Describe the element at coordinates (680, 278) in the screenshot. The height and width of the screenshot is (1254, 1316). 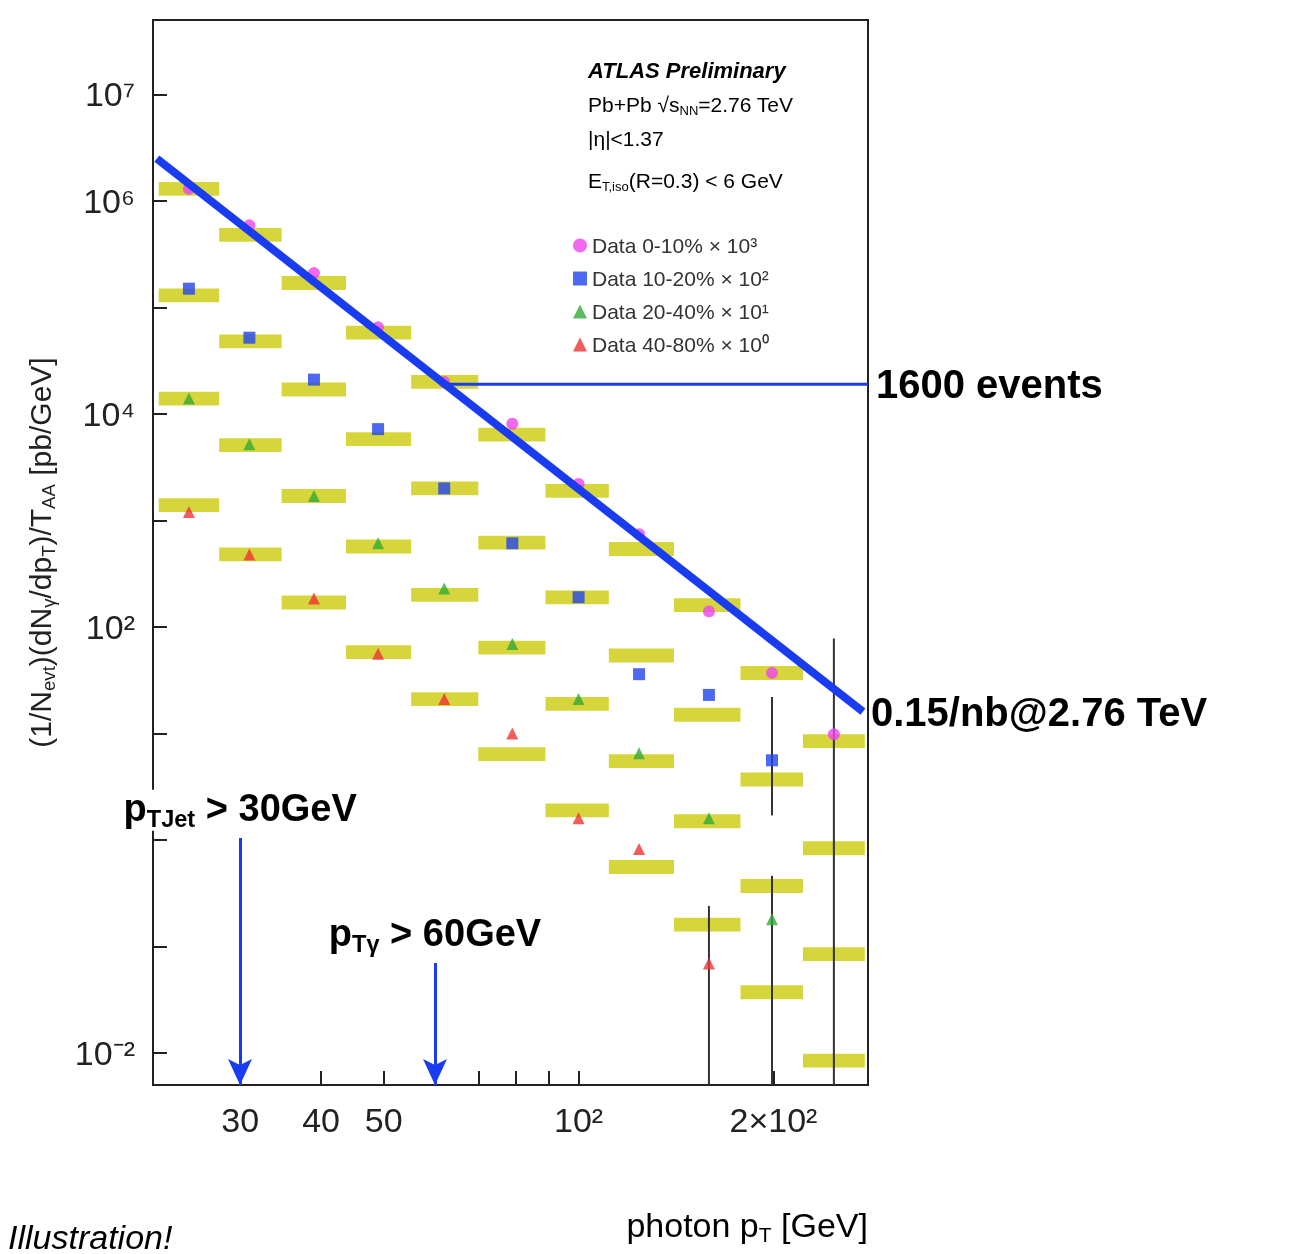
I see `legend-label: Data 10-20% × 10²` at that location.